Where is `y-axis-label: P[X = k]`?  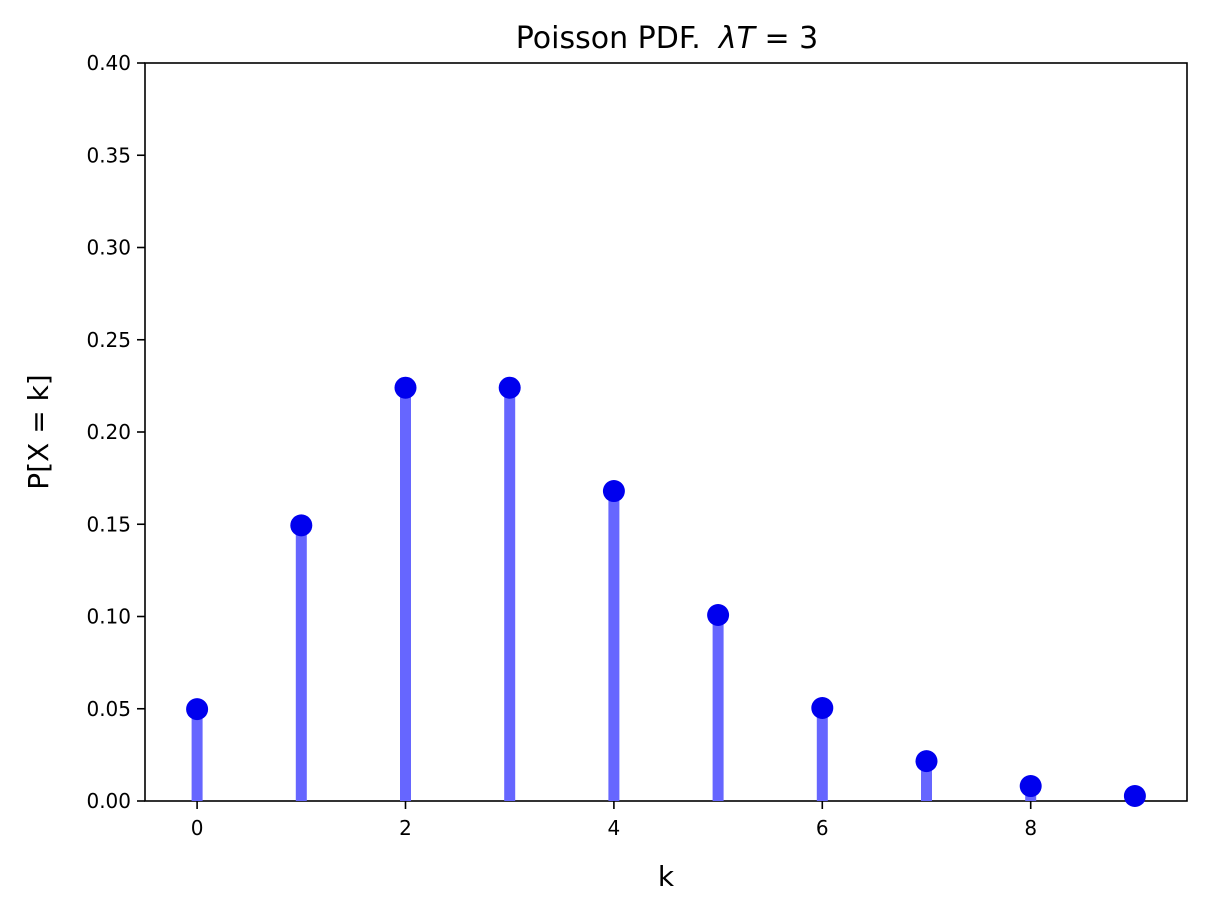 y-axis-label: P[X = k] is located at coordinates (38, 431).